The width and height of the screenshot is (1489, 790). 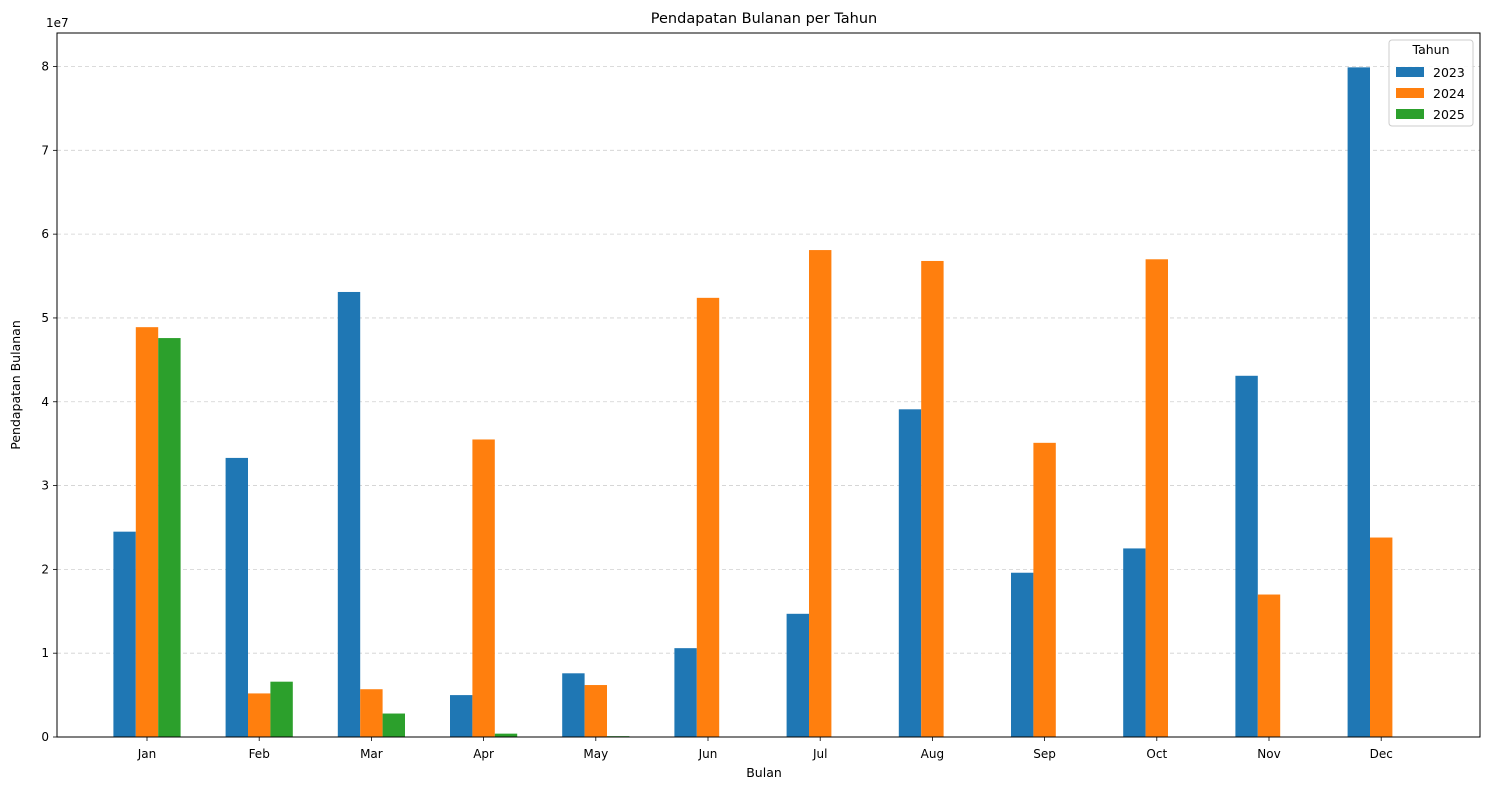 What do you see at coordinates (147, 532) in the screenshot?
I see `bar-2024-jan` at bounding box center [147, 532].